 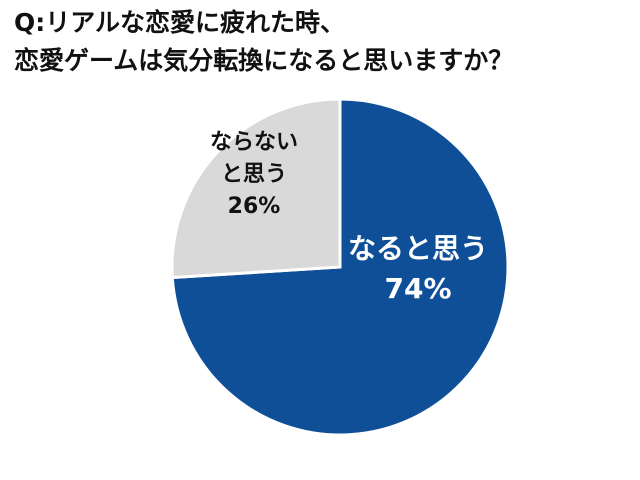 I want to click on slice-value-label-1: 74%, so click(x=417, y=288).